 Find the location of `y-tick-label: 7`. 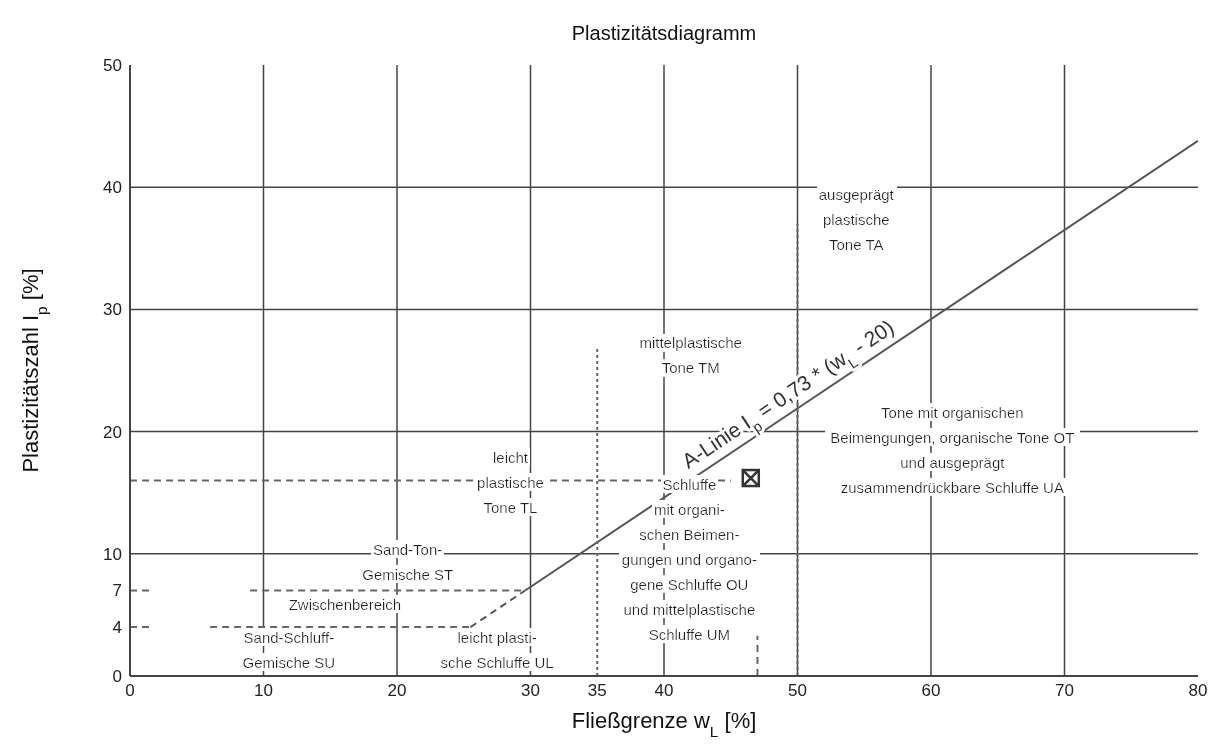

y-tick-label: 7 is located at coordinates (117, 591).